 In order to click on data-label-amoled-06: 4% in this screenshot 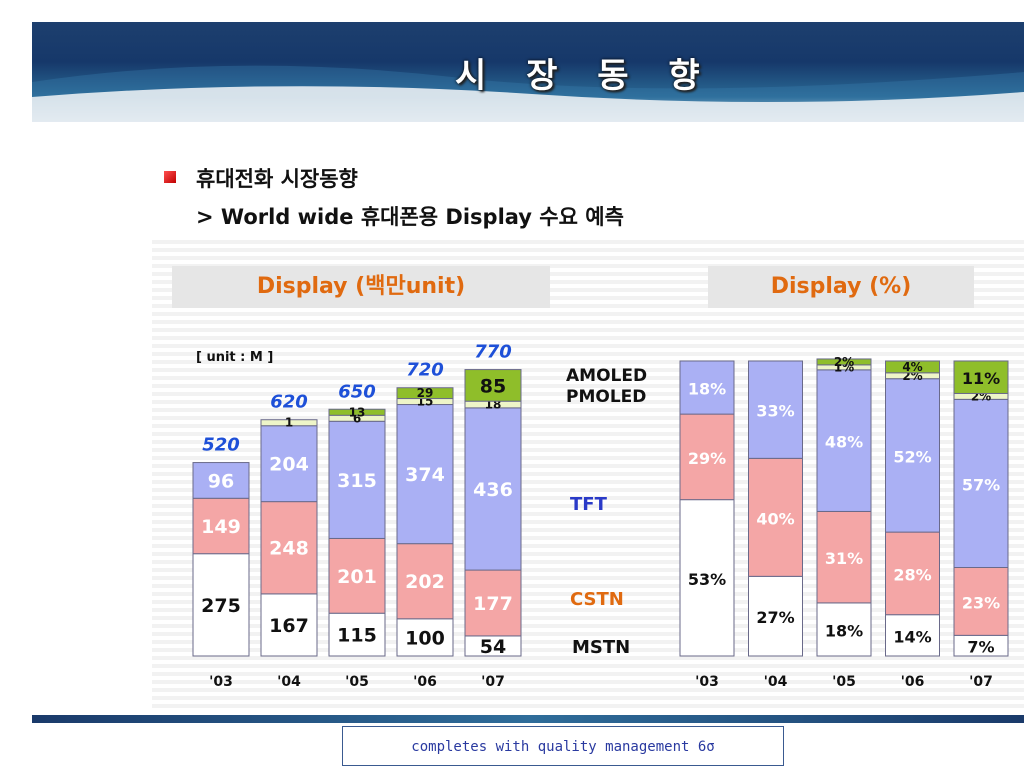, I will do `click(912, 367)`.